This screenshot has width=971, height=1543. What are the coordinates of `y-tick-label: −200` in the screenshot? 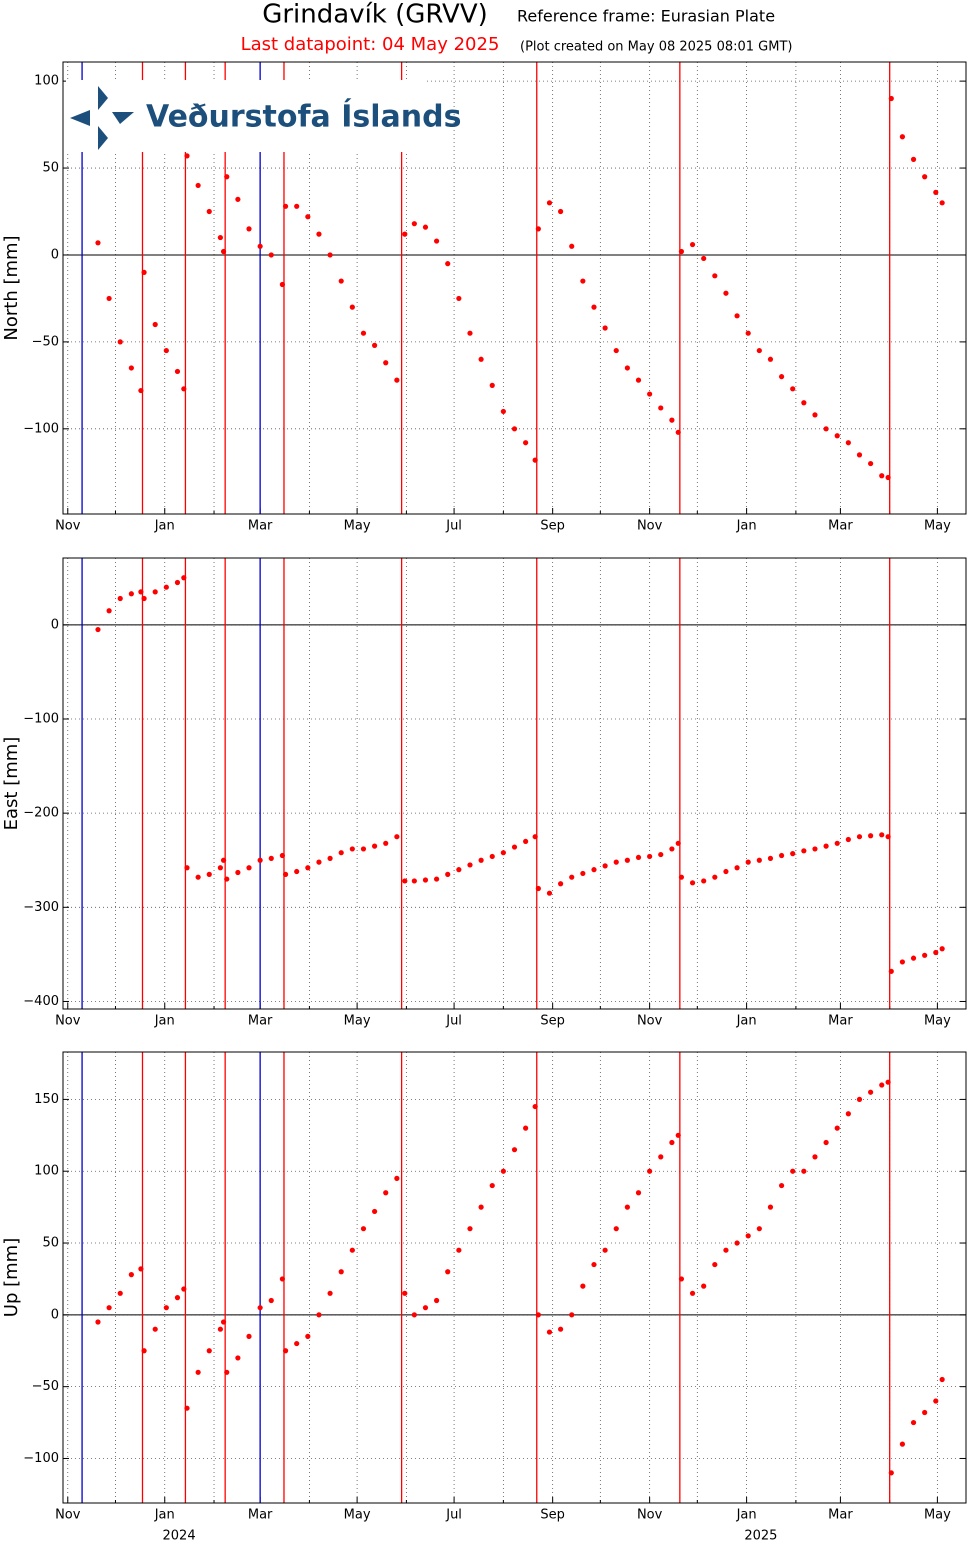 It's located at (41, 813).